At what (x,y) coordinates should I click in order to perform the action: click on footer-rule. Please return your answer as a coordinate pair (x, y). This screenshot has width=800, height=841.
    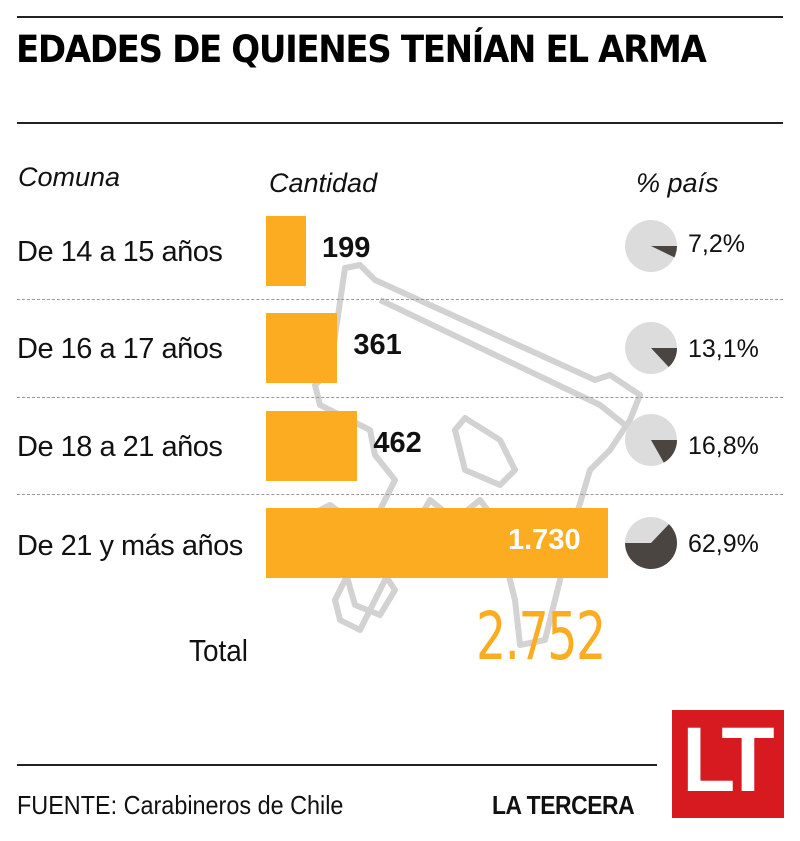
    Looking at the image, I should click on (337, 765).